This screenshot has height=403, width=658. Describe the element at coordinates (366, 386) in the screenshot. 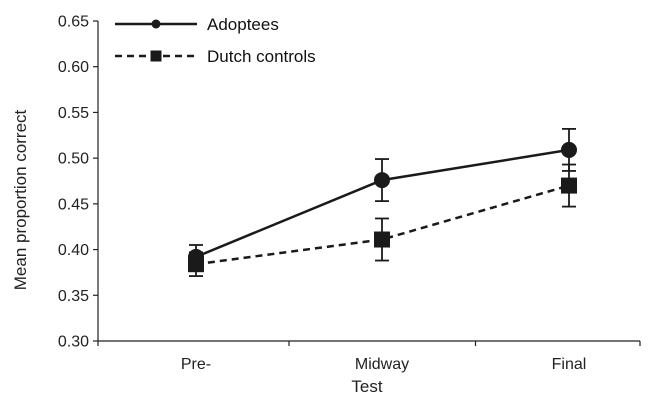

I see `x-axis-title: Test` at that location.